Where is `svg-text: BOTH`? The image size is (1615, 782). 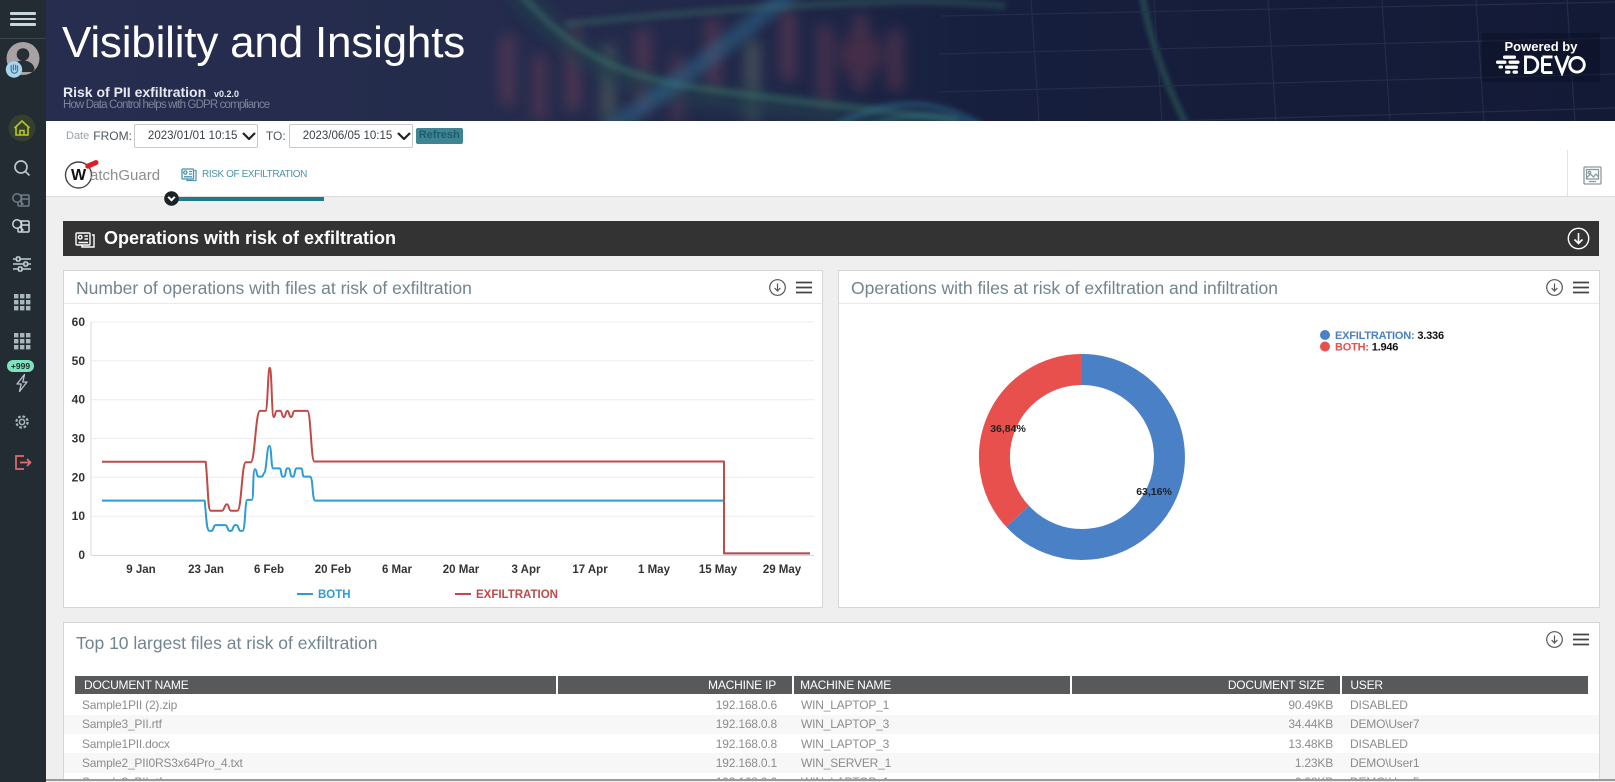
svg-text: BOTH is located at coordinates (334, 595).